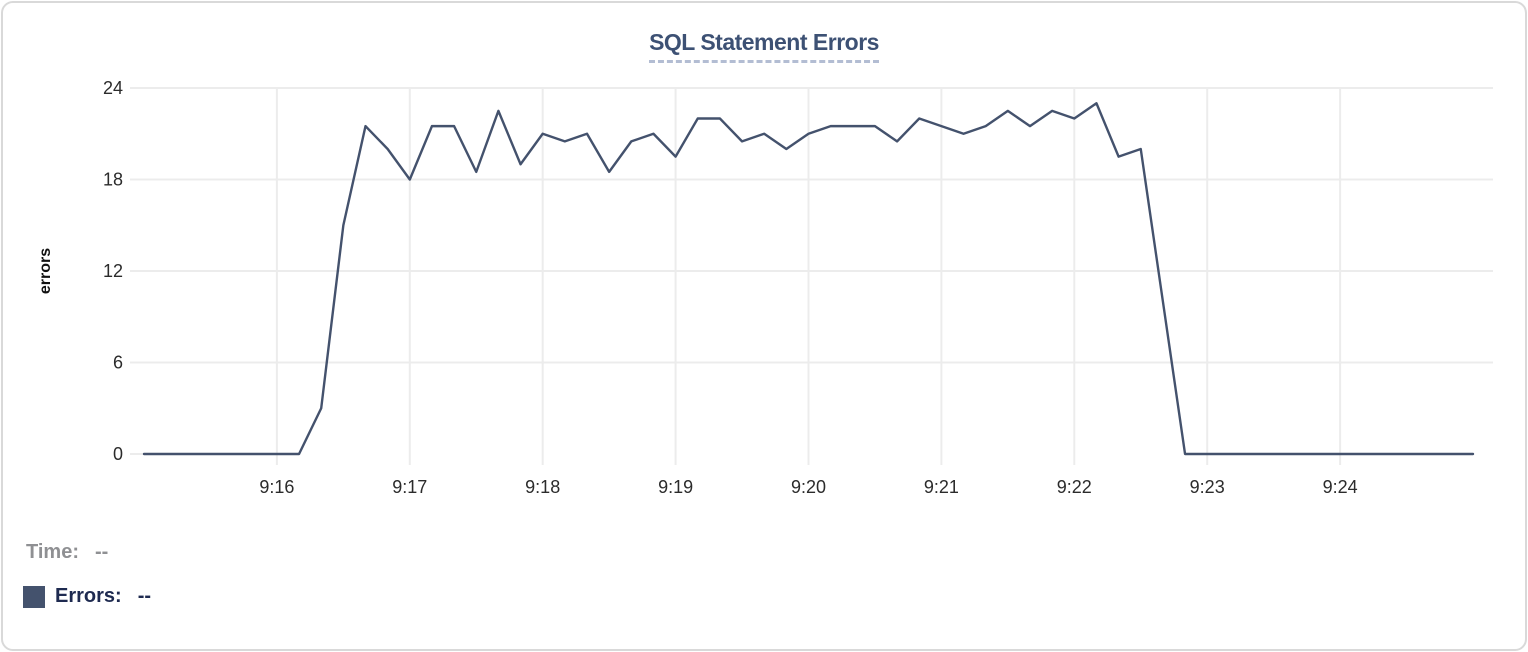 This screenshot has width=1528, height=652. Describe the element at coordinates (101, 552) in the screenshot. I see `time-value: --` at that location.